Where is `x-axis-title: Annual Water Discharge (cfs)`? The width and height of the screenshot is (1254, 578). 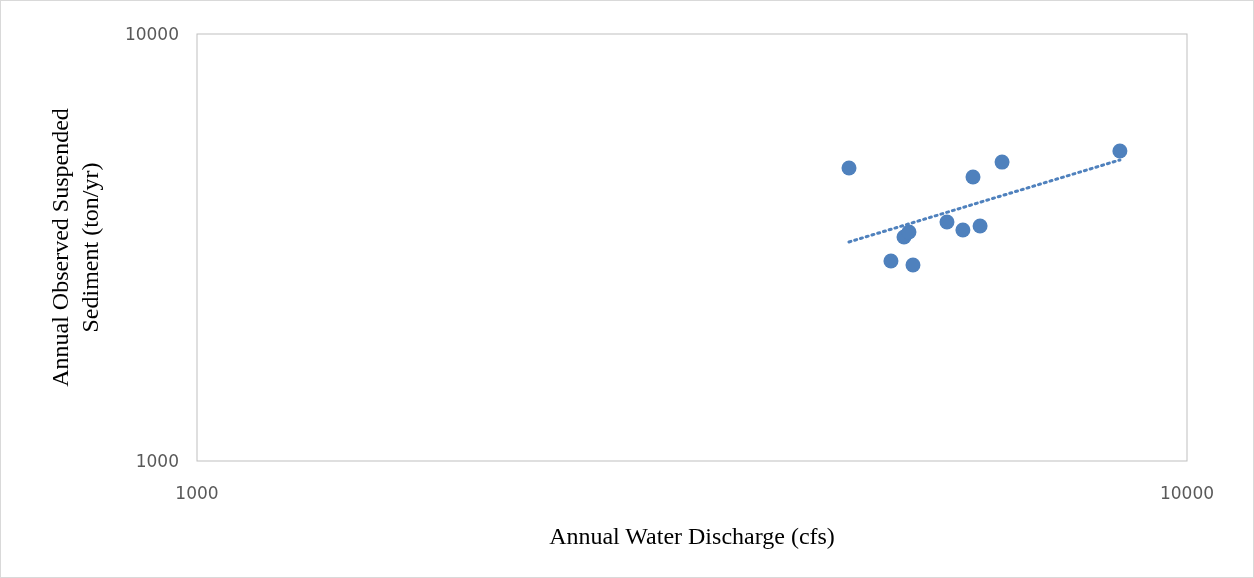 x-axis-title: Annual Water Discharge (cfs) is located at coordinates (692, 536).